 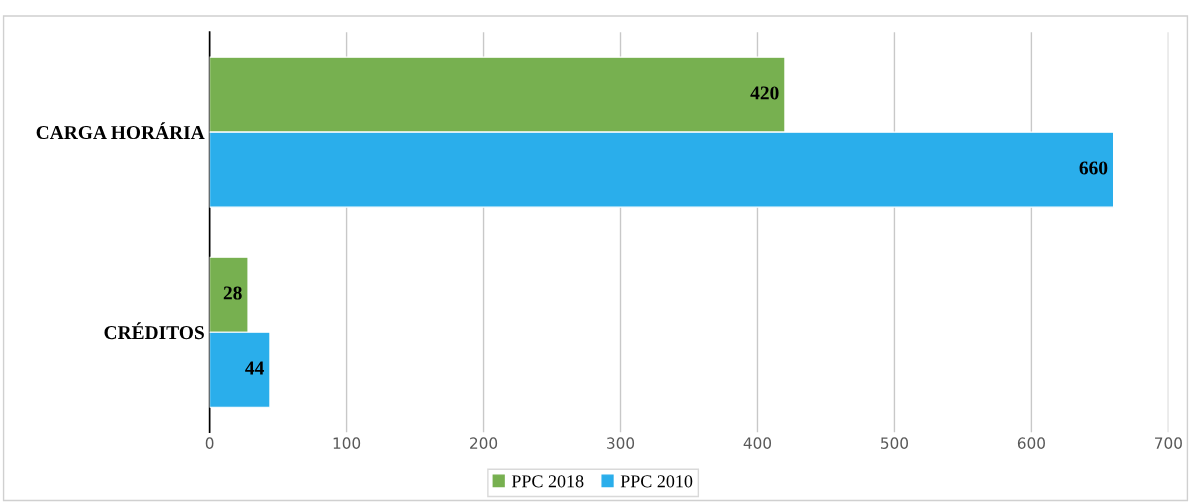 What do you see at coordinates (1093, 168) in the screenshot?
I see `data-label: 660` at bounding box center [1093, 168].